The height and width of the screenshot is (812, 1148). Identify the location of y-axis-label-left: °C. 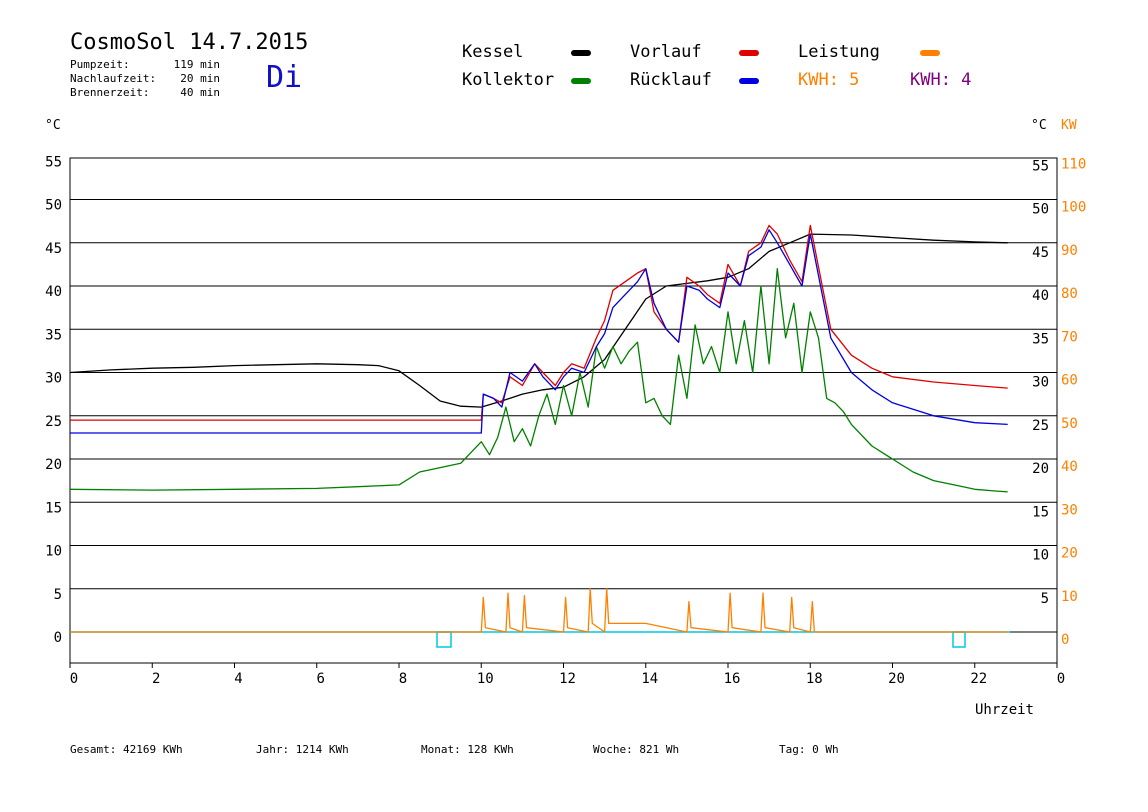
(53, 125).